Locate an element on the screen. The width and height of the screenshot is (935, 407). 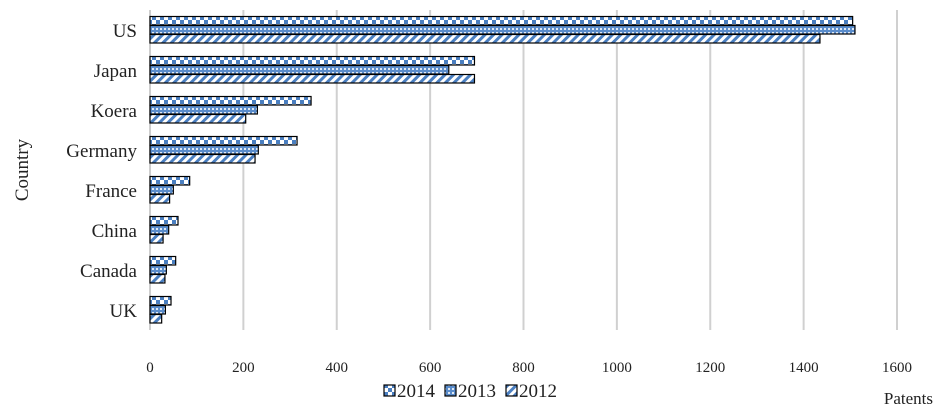
legend-label-2012: 2012 is located at coordinates (538, 391).